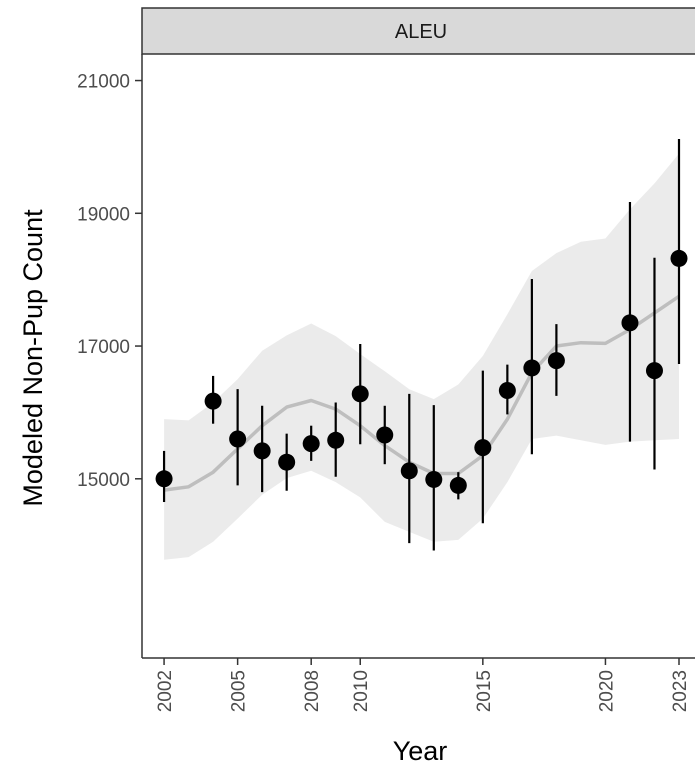  I want to click on data-point-2021, so click(630, 323).